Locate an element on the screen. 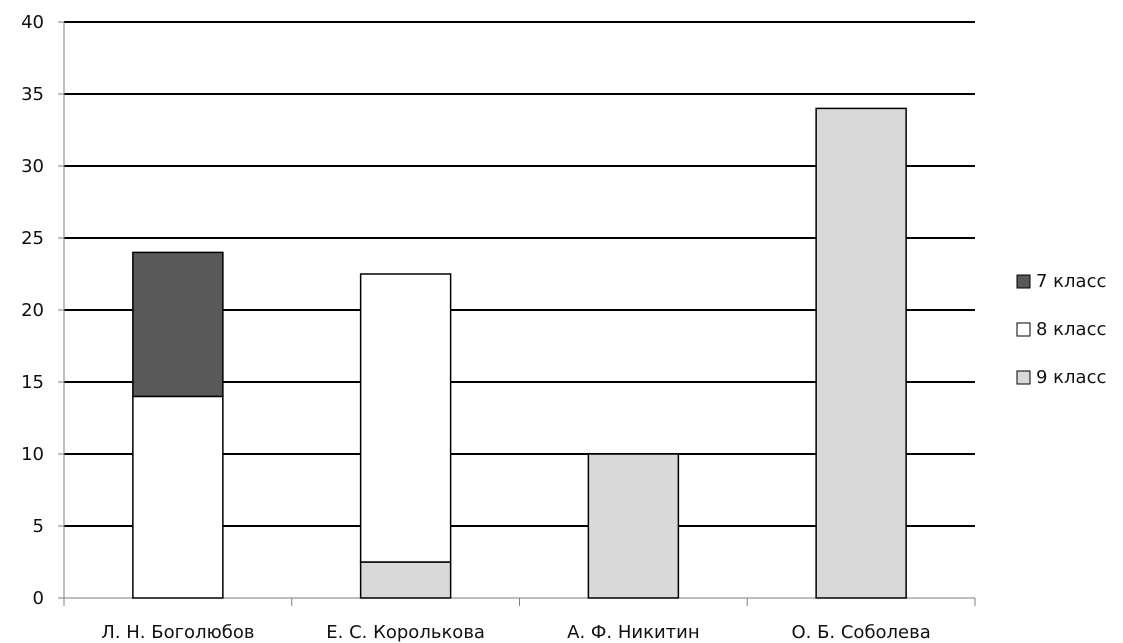 This screenshot has width=1123, height=643. y-tick-labels: 0 5 10 15 20 25 30 35 40 is located at coordinates (32, 310).